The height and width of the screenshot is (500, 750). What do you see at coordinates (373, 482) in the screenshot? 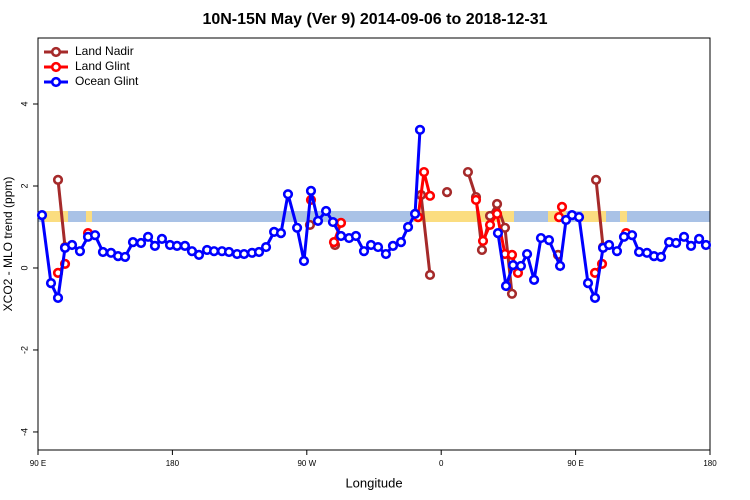
I see `x-axis-label: Longitude` at bounding box center [373, 482].